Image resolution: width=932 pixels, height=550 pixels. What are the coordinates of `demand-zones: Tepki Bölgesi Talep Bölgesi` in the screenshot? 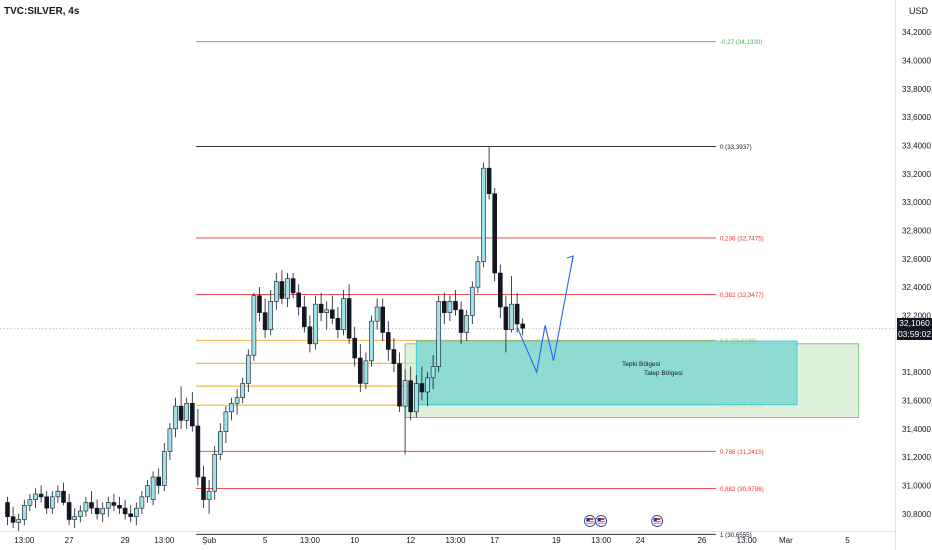 It's located at (632, 379).